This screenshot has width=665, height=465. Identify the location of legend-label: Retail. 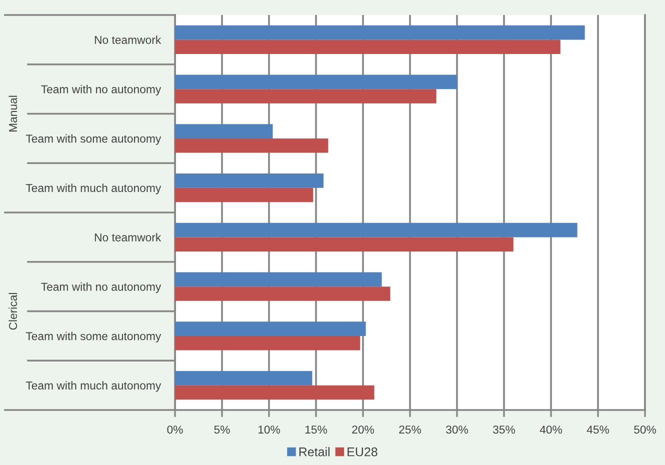
(314, 451).